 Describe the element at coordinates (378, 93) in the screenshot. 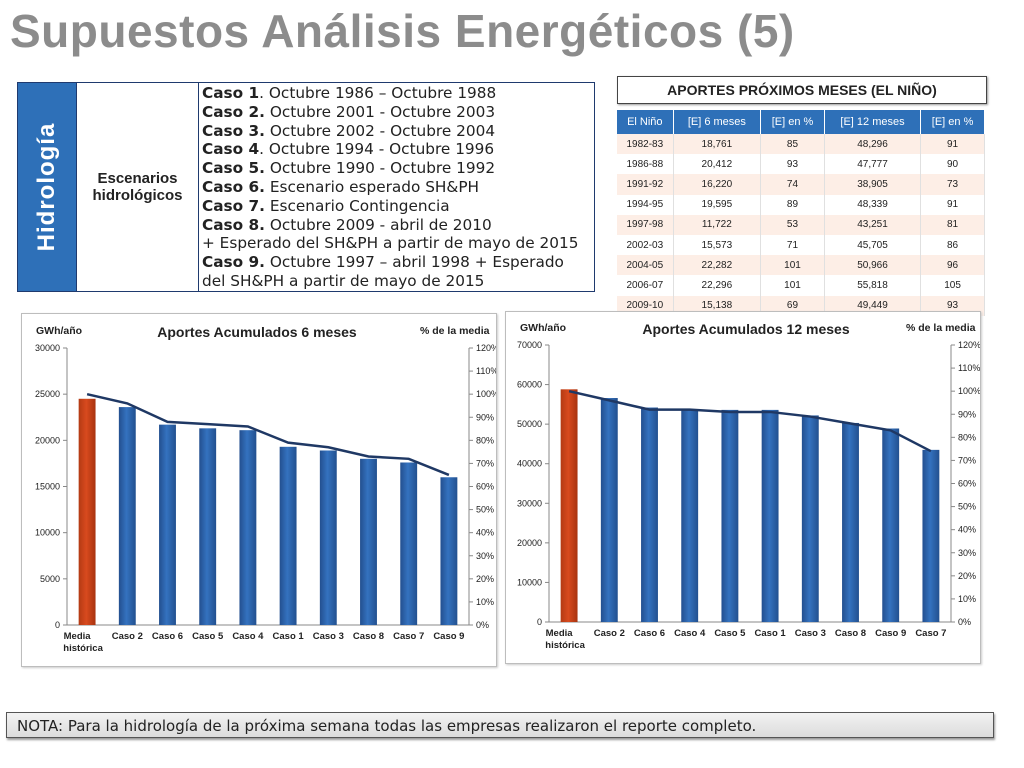

I see `case-text: . Octubre 1986 – Octubre 1988` at that location.